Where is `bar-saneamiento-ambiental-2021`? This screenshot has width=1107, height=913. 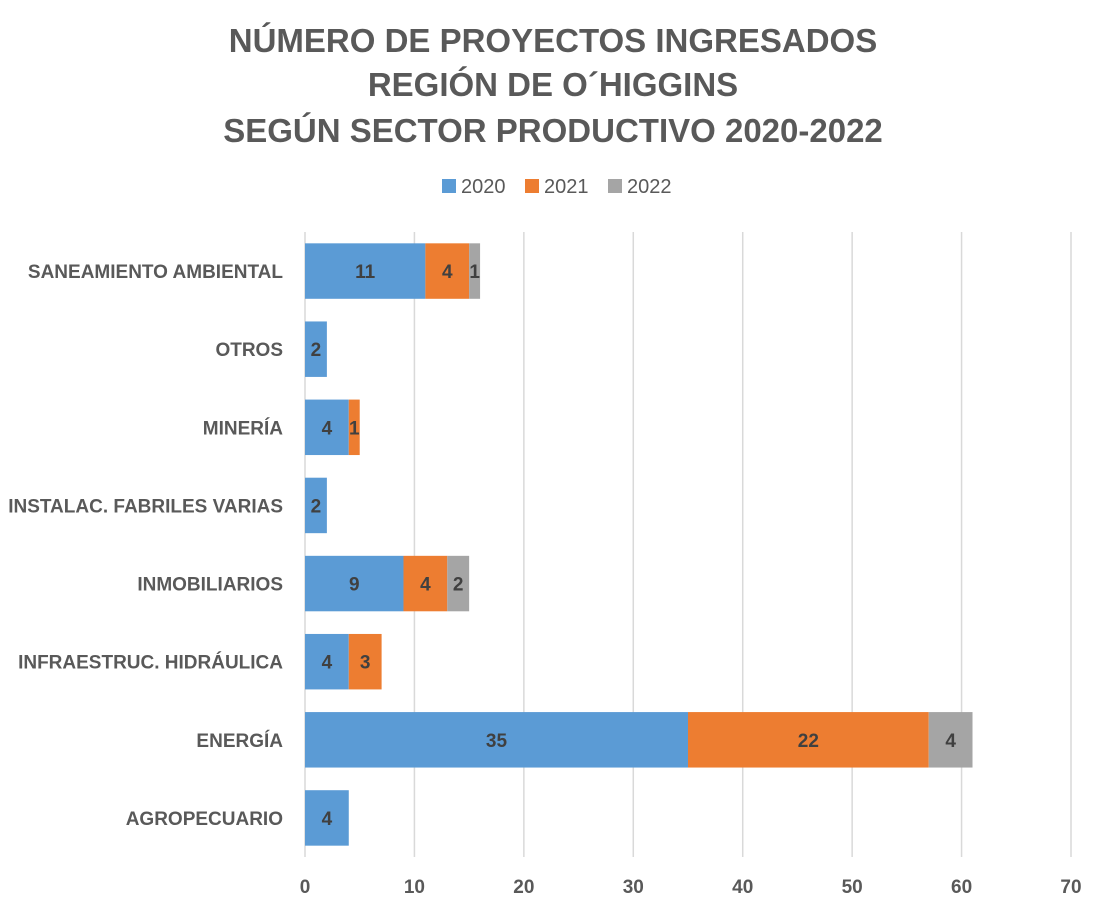 bar-saneamiento-ambiental-2021 is located at coordinates (447, 271).